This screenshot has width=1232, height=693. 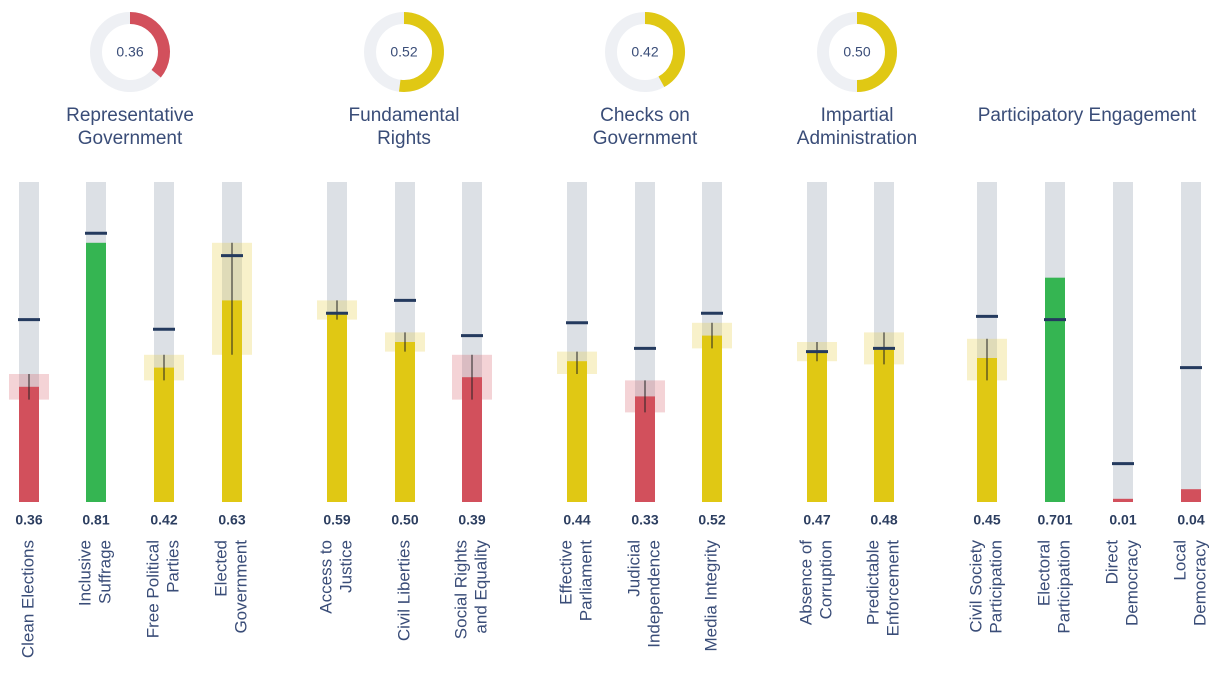 What do you see at coordinates (240, 587) in the screenshot?
I see `category-label: Government` at bounding box center [240, 587].